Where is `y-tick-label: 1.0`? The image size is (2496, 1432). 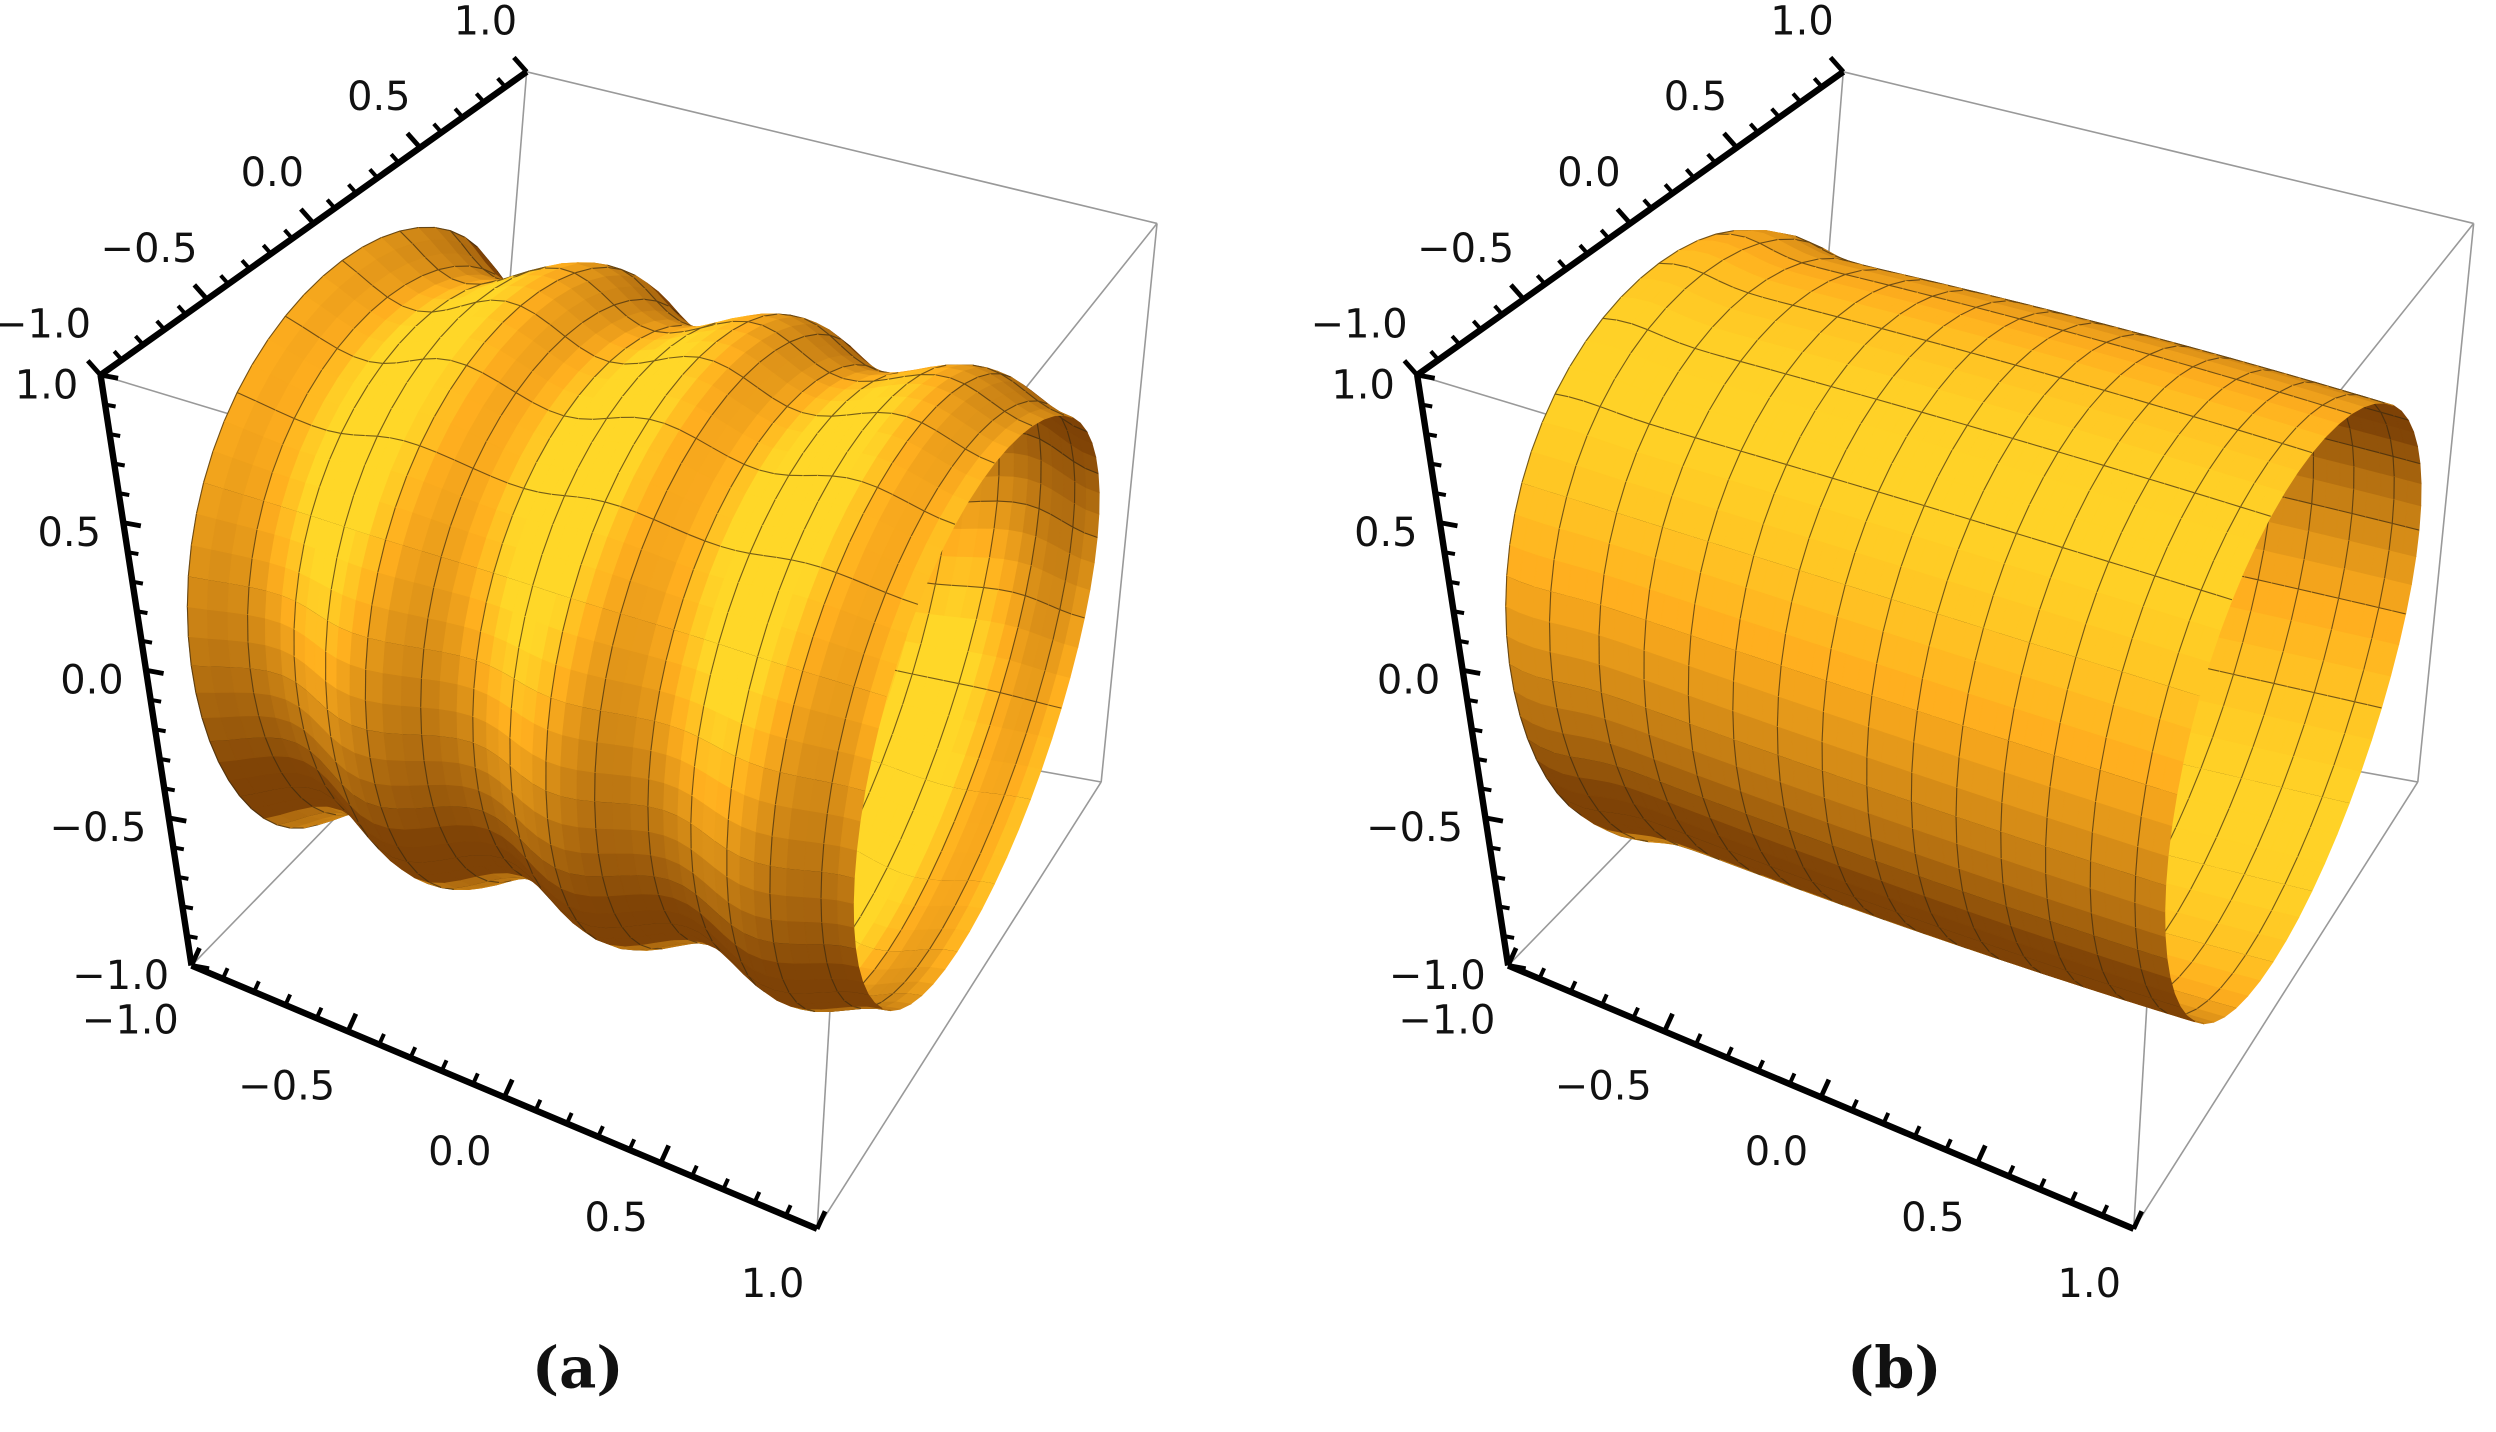
y-tick-label: 1.0 is located at coordinates (485, 22).